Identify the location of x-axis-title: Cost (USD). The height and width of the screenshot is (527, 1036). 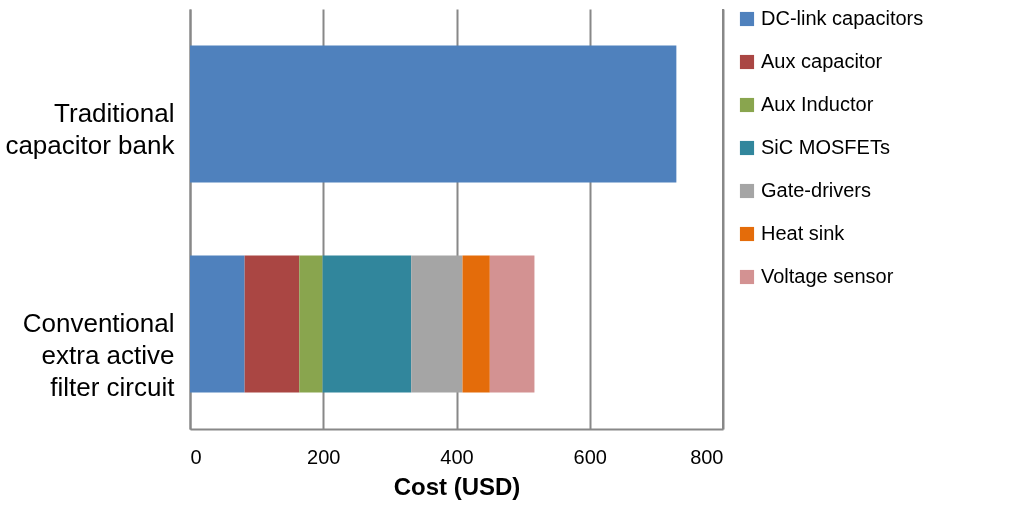
(457, 486).